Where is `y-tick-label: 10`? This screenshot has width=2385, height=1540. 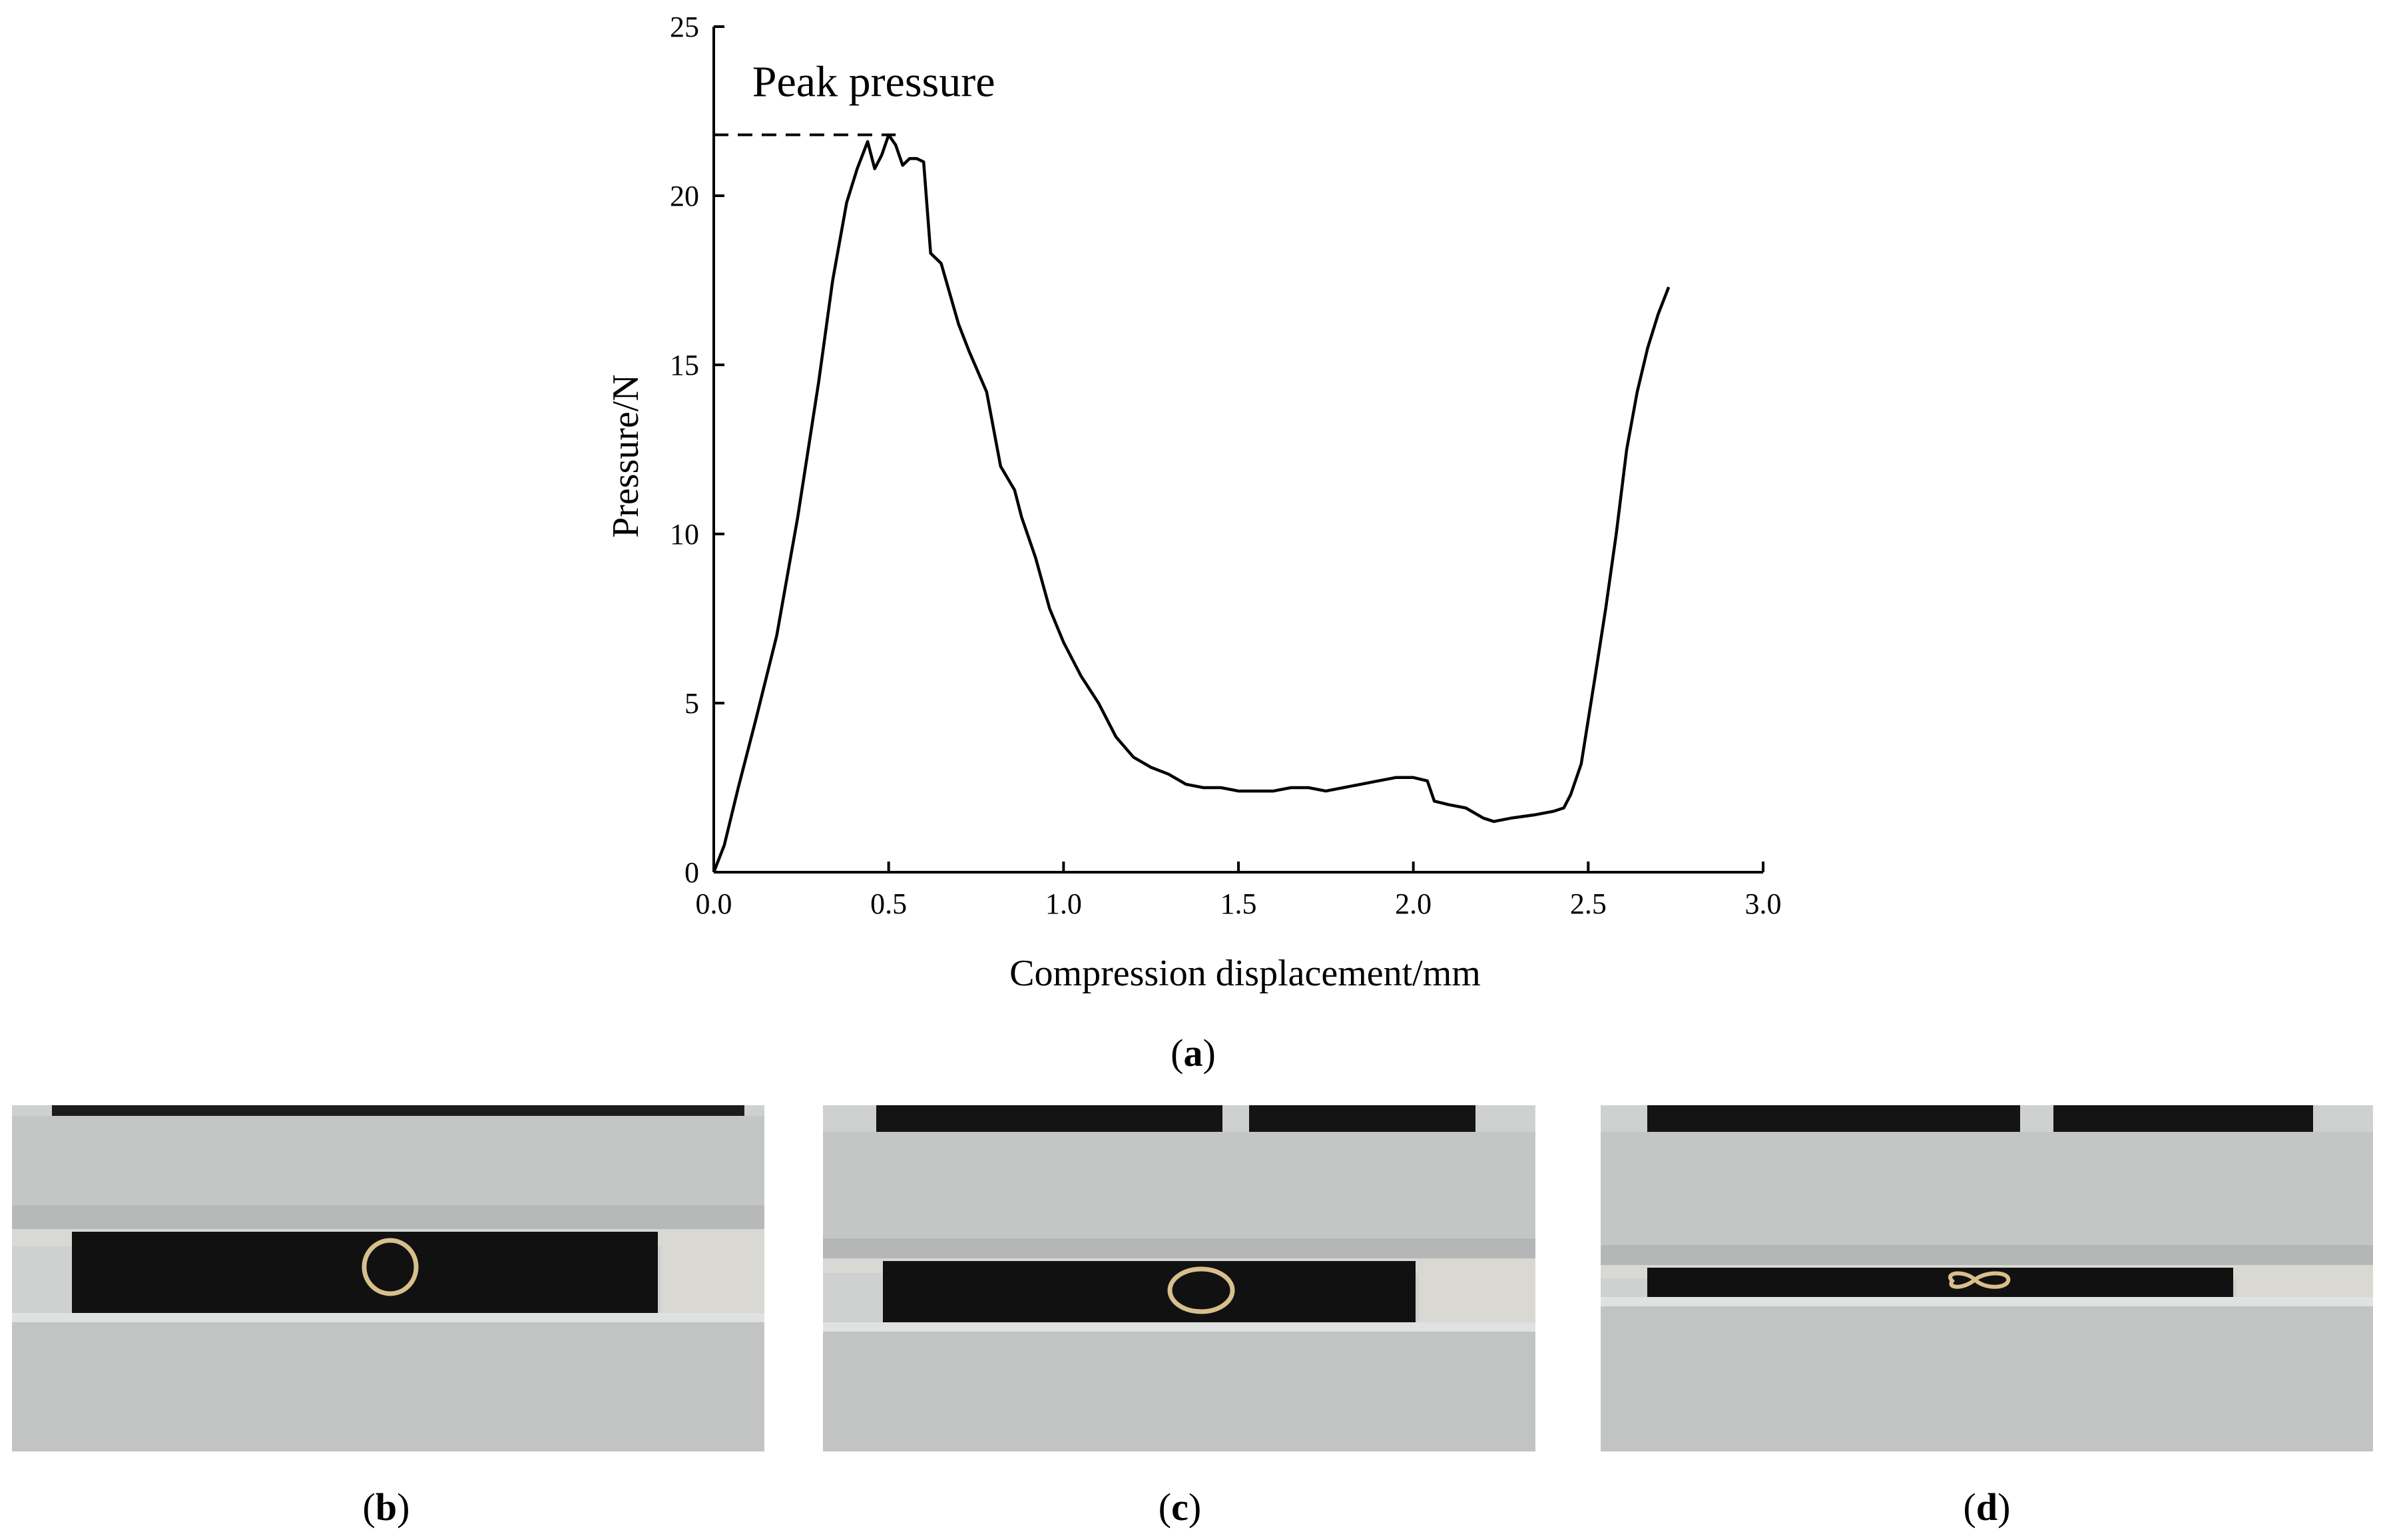
y-tick-label: 10 is located at coordinates (685, 534).